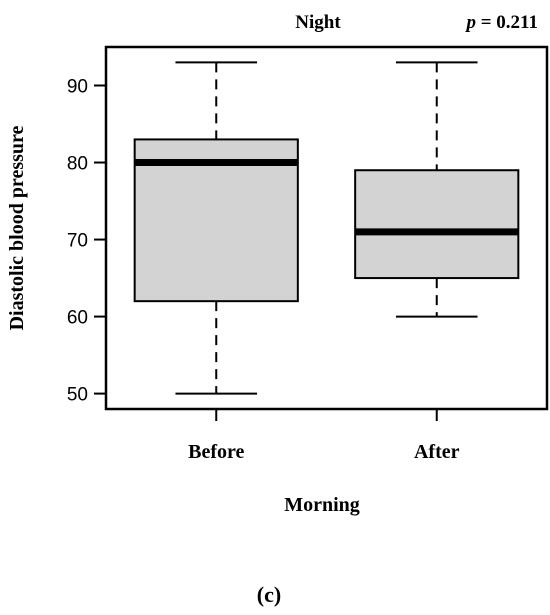  I want to click on y-tick-label: 90, so click(77, 87).